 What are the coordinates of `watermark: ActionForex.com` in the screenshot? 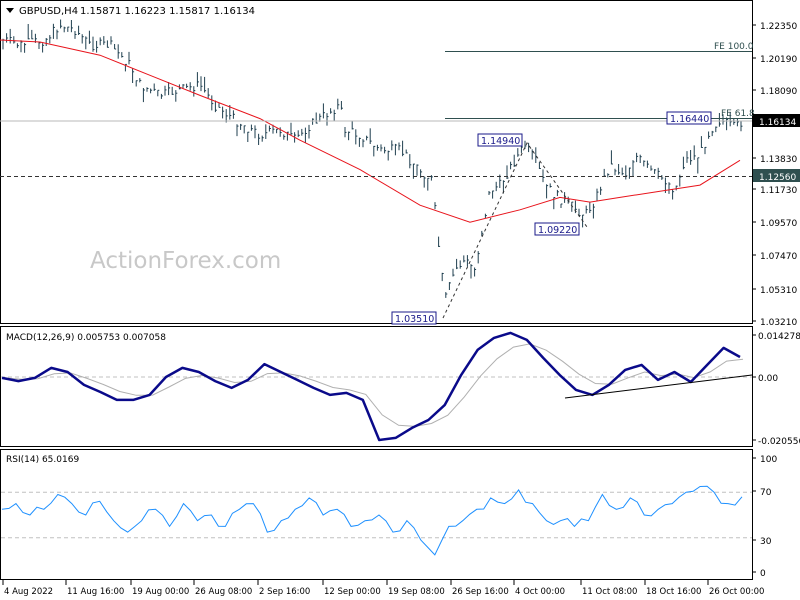 It's located at (185, 261).